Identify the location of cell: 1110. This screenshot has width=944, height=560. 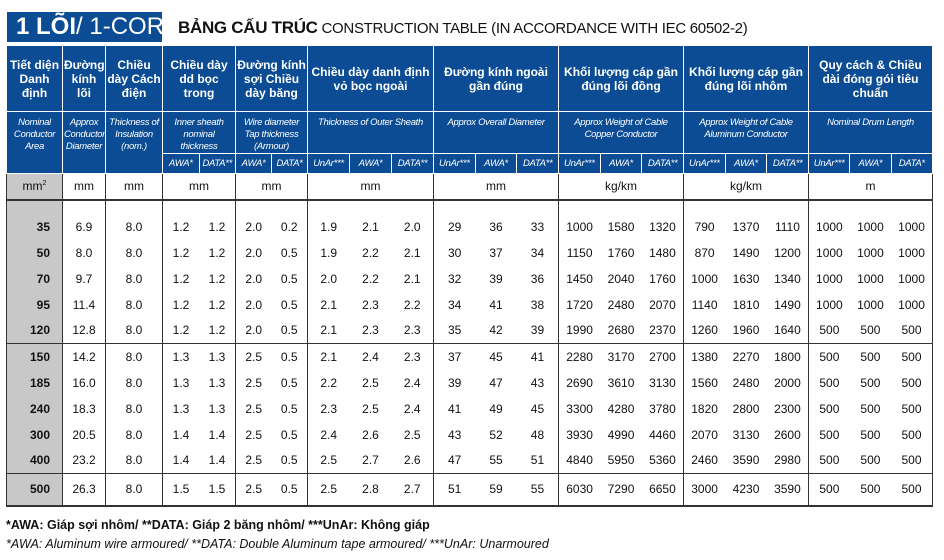
(787, 227).